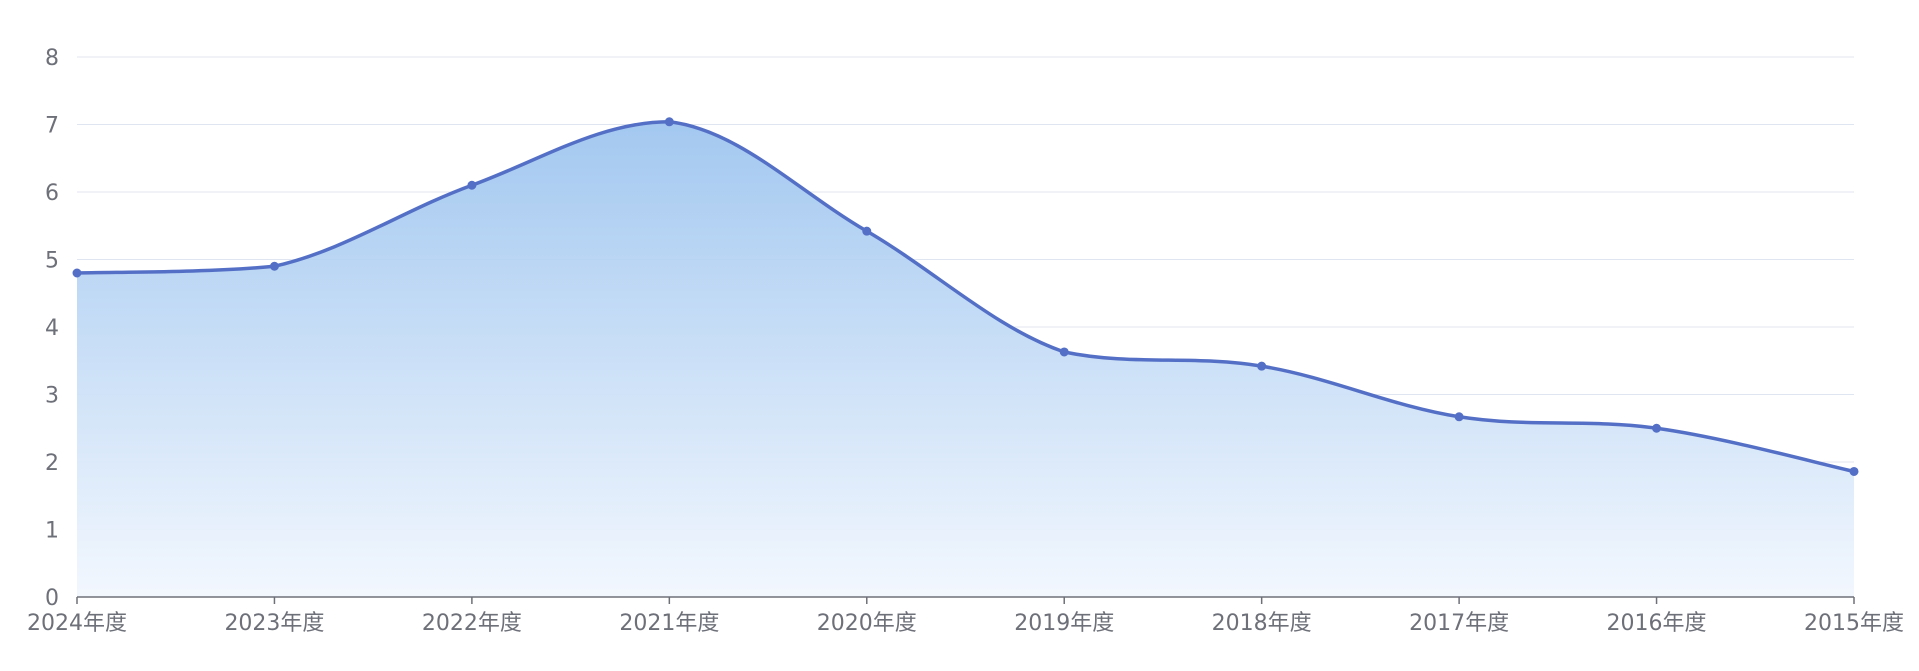 The height and width of the screenshot is (671, 1919). Describe the element at coordinates (867, 623) in the screenshot. I see `x-tick-label: 2020年度` at that location.